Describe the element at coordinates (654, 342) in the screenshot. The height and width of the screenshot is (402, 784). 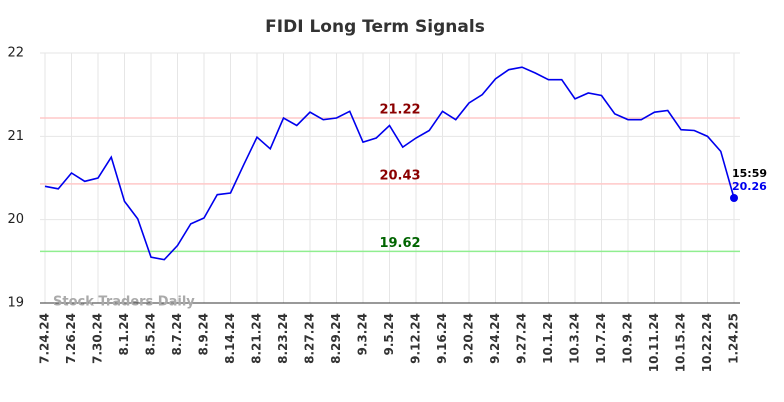
I see `x-tick-label: 10.11.24` at that location.